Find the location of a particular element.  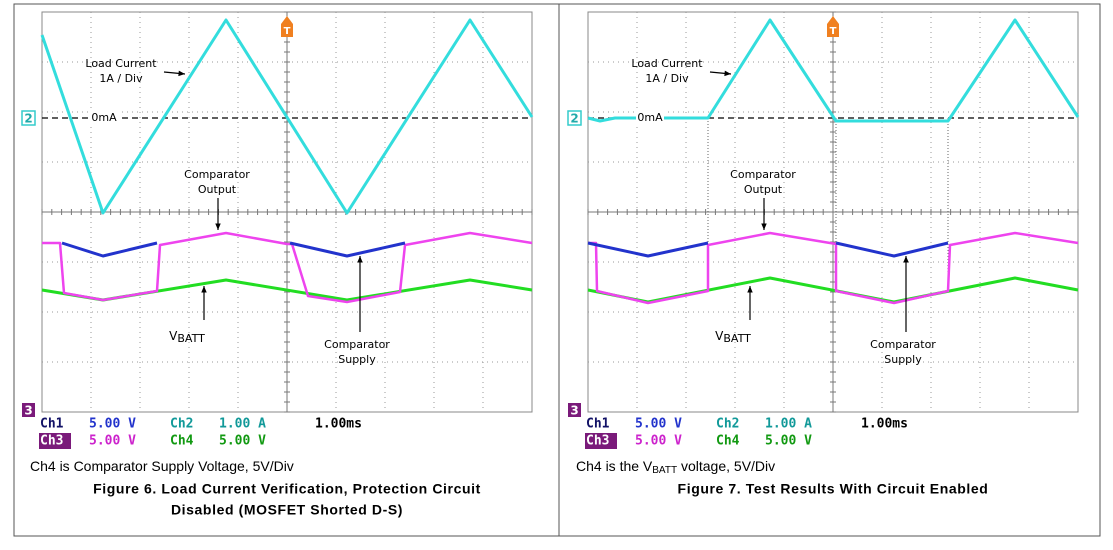

ch2-trace is located at coordinates (833, 70).